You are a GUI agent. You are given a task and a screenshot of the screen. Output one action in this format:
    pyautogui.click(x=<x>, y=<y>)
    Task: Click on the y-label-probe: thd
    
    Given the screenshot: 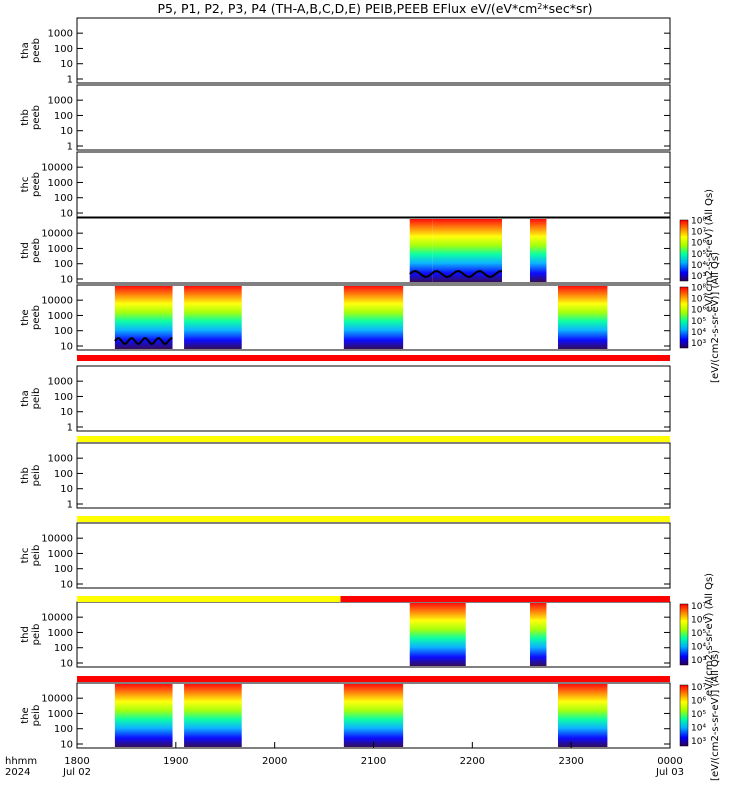 What is the action you would take?
    pyautogui.click(x=25, y=634)
    